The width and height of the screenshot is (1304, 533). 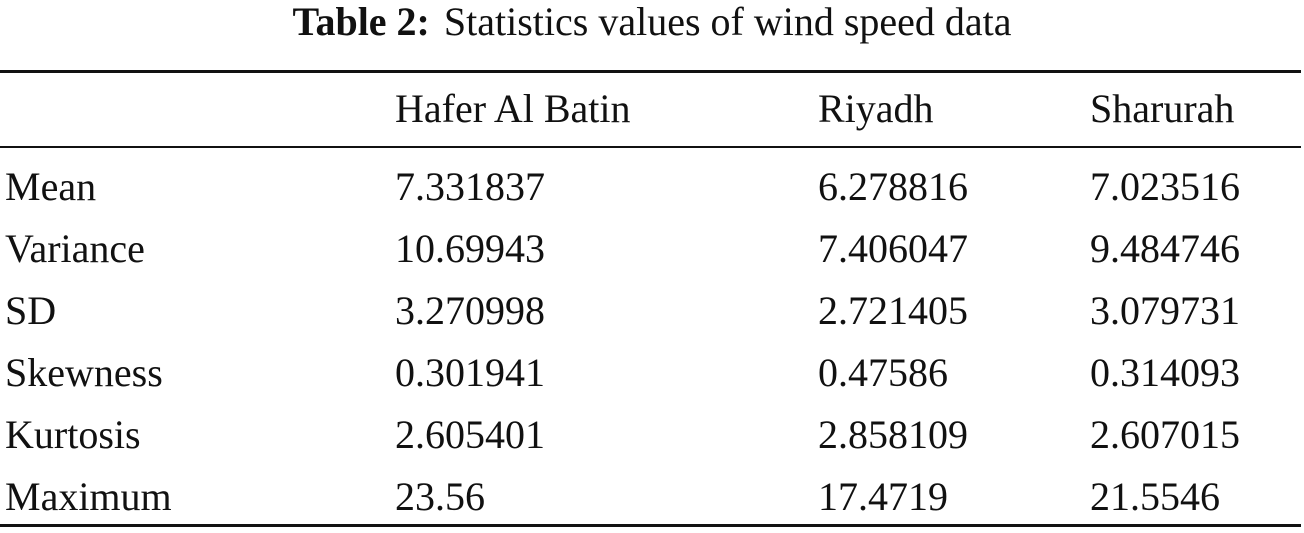 What do you see at coordinates (31, 310) in the screenshot?
I see `row-label: SD` at bounding box center [31, 310].